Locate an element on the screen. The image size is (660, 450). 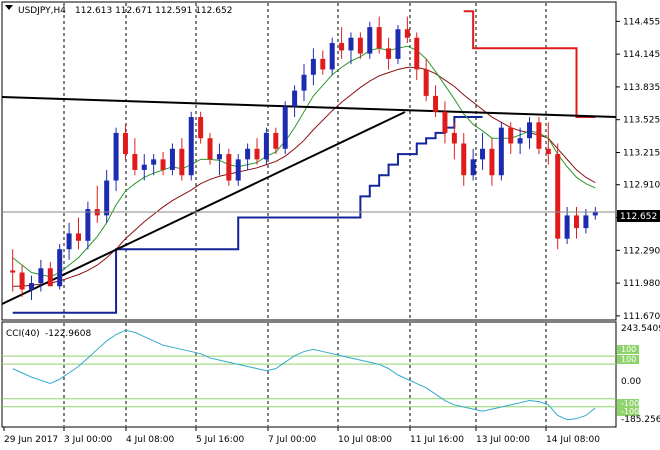
time-tick-label: 4 Jul 08:00 is located at coordinates (150, 440).